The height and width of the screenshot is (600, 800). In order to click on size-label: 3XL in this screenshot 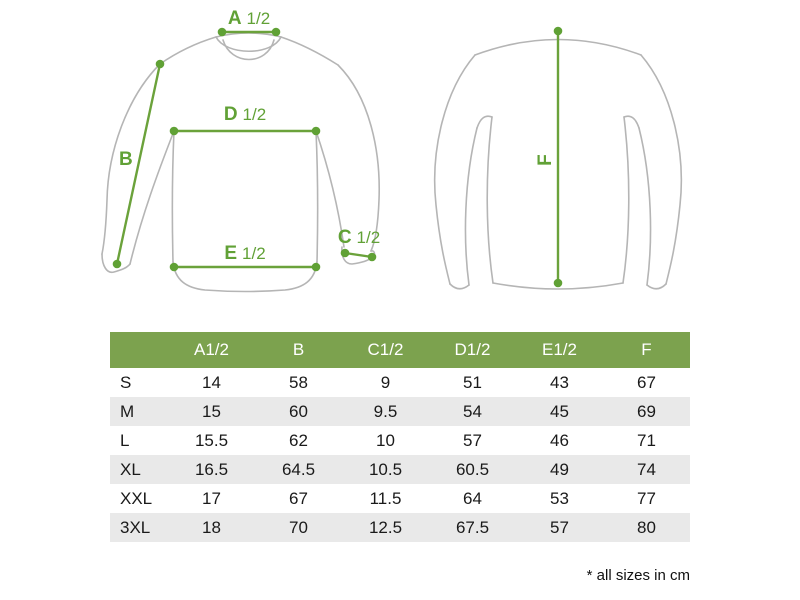, I will do `click(135, 527)`.